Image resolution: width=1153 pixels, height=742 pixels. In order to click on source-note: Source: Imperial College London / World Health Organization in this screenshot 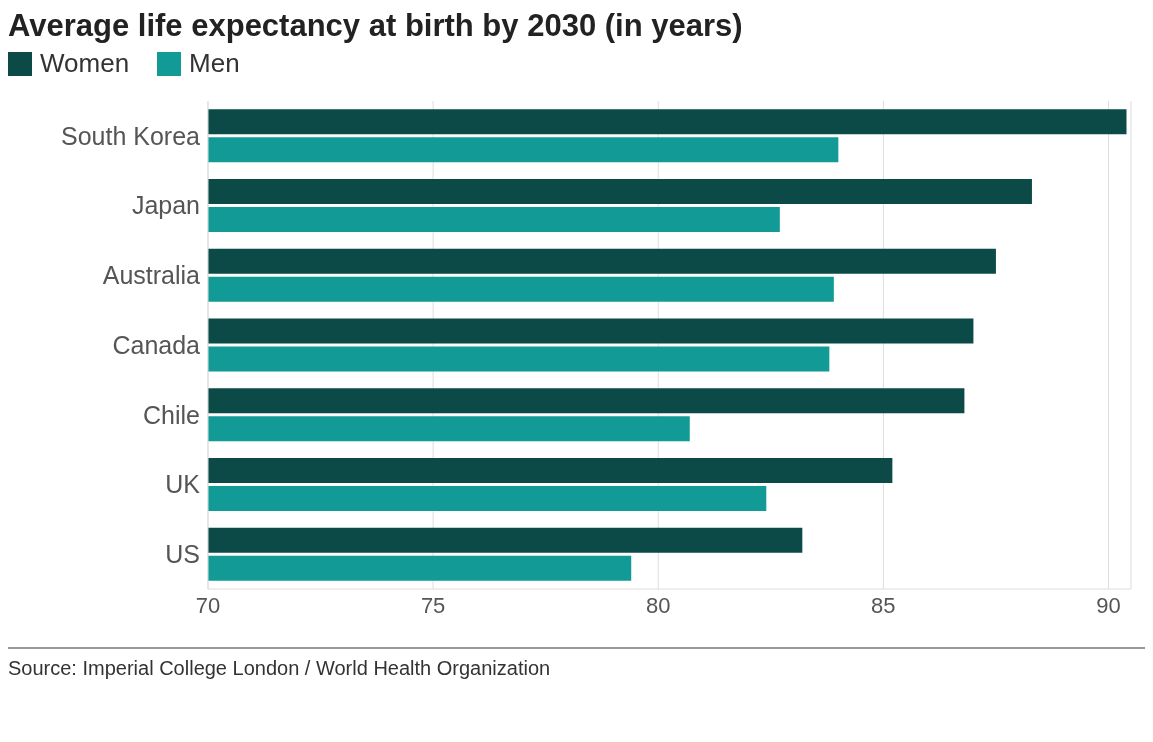, I will do `click(280, 668)`.